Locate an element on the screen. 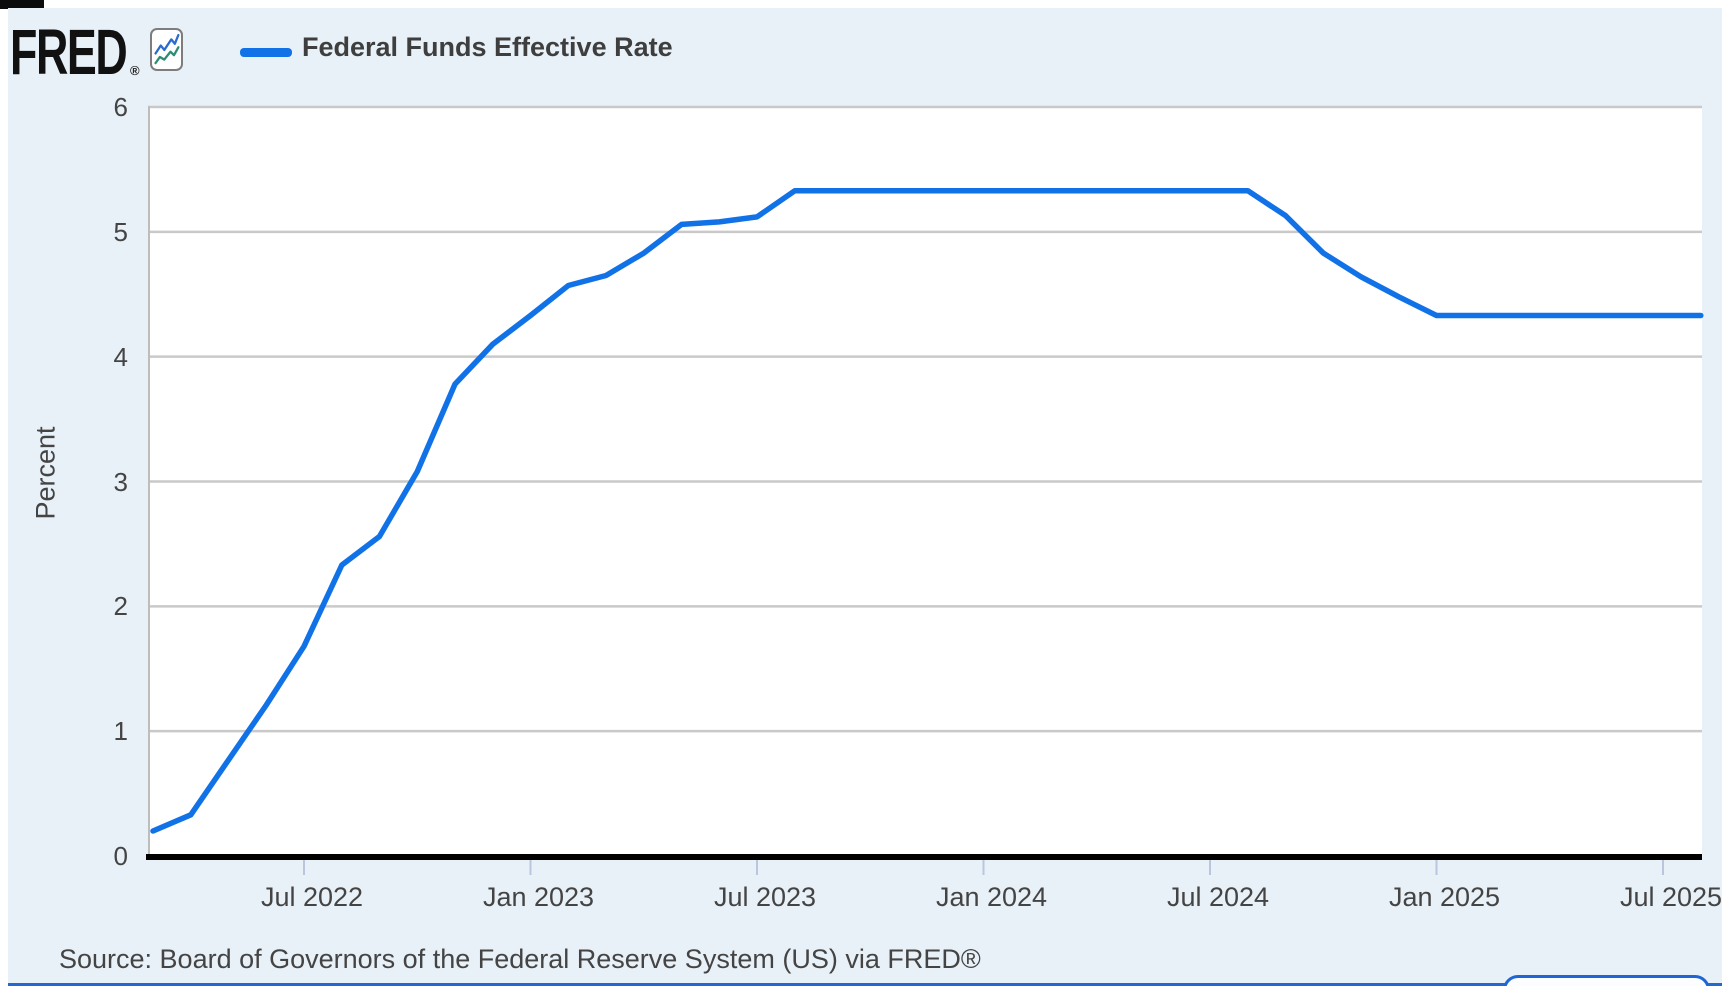  legend-label: Federal Funds Effective Rate is located at coordinates (487, 47).